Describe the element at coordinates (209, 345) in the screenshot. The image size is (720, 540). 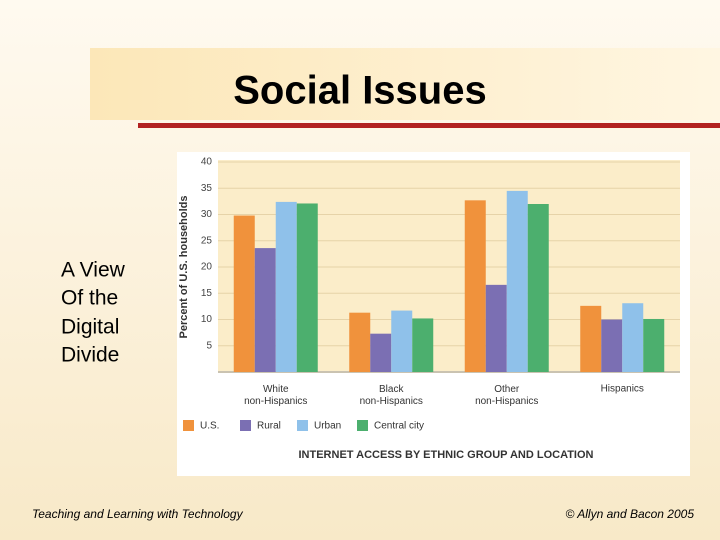
I see `y-tick-label: 5` at that location.